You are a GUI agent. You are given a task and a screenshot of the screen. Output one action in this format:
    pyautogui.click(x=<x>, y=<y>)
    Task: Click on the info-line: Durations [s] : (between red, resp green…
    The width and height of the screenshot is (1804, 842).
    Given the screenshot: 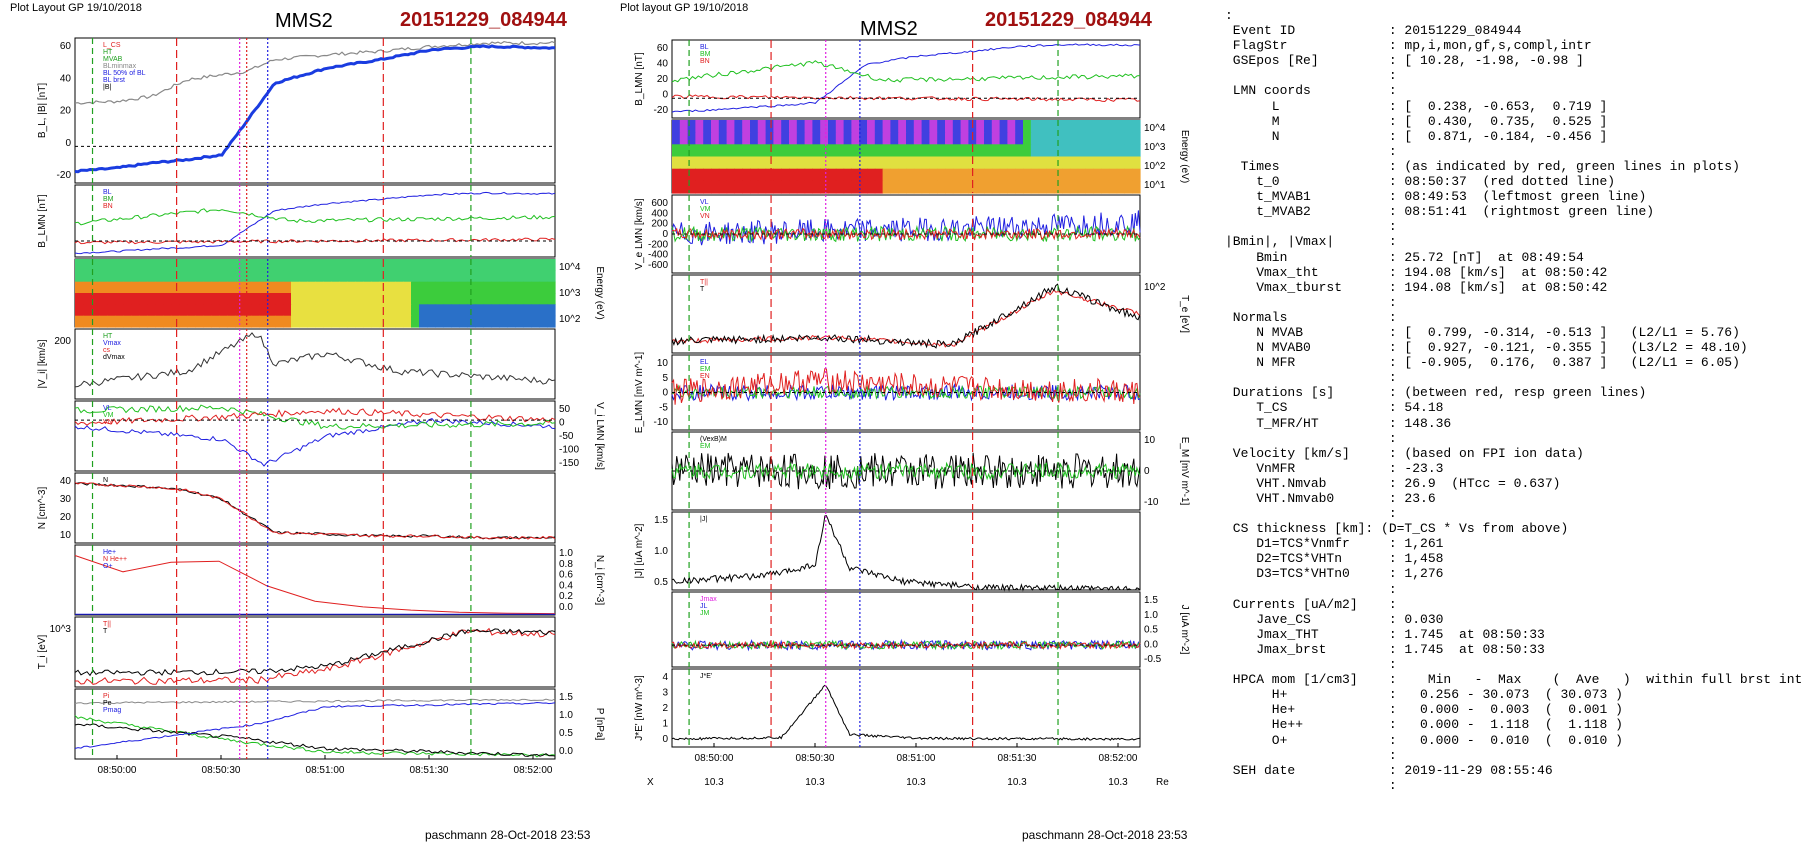 What is the action you would take?
    pyautogui.click(x=1436, y=393)
    